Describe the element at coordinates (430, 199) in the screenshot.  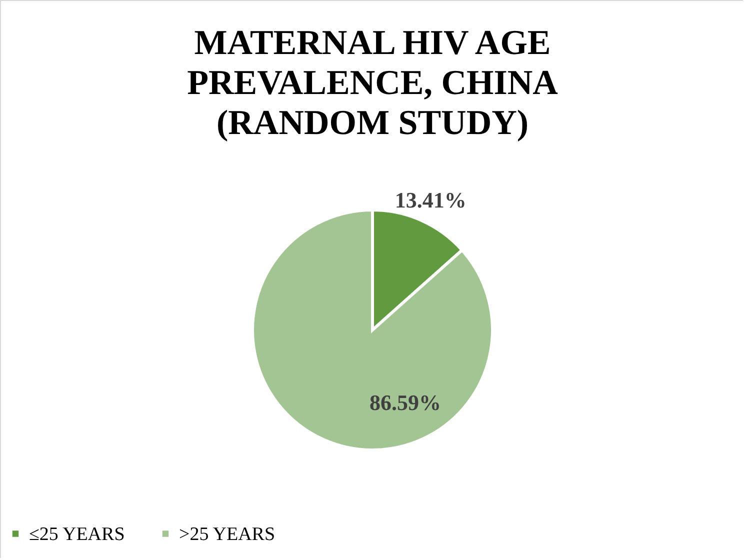
I see `data-label: 13.41%` at that location.